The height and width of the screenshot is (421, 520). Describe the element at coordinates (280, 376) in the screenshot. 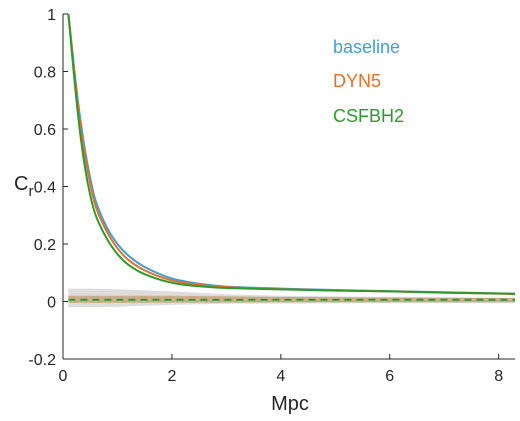

I see `x-tick-label: 4` at that location.